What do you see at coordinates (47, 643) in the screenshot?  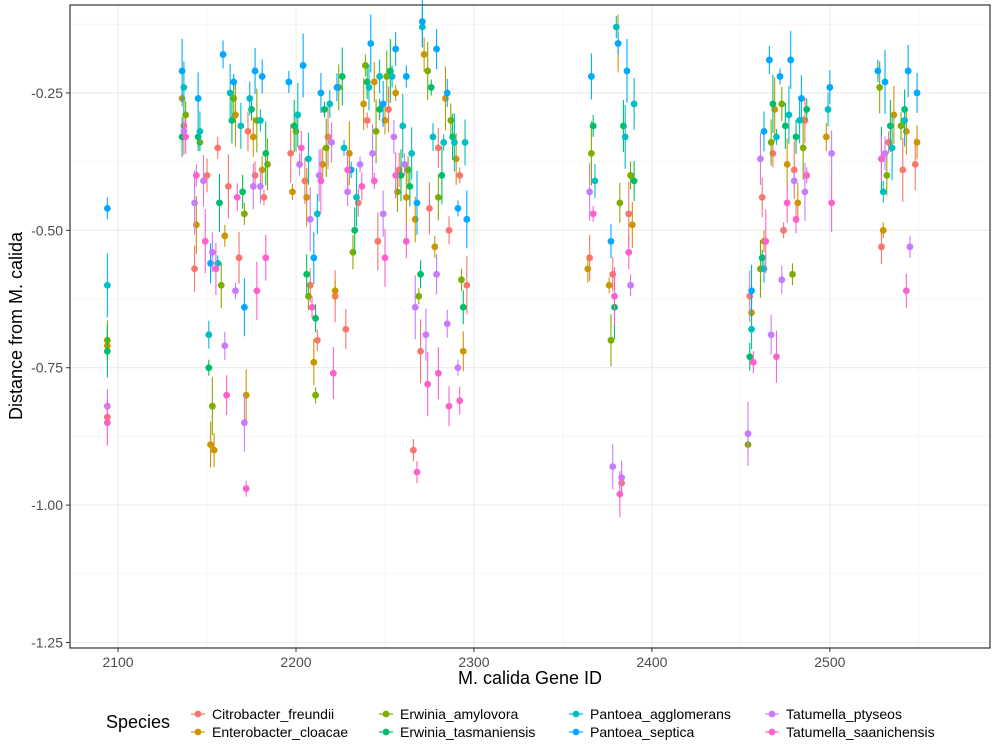 I see `y-tick-label: -1.25` at bounding box center [47, 643].